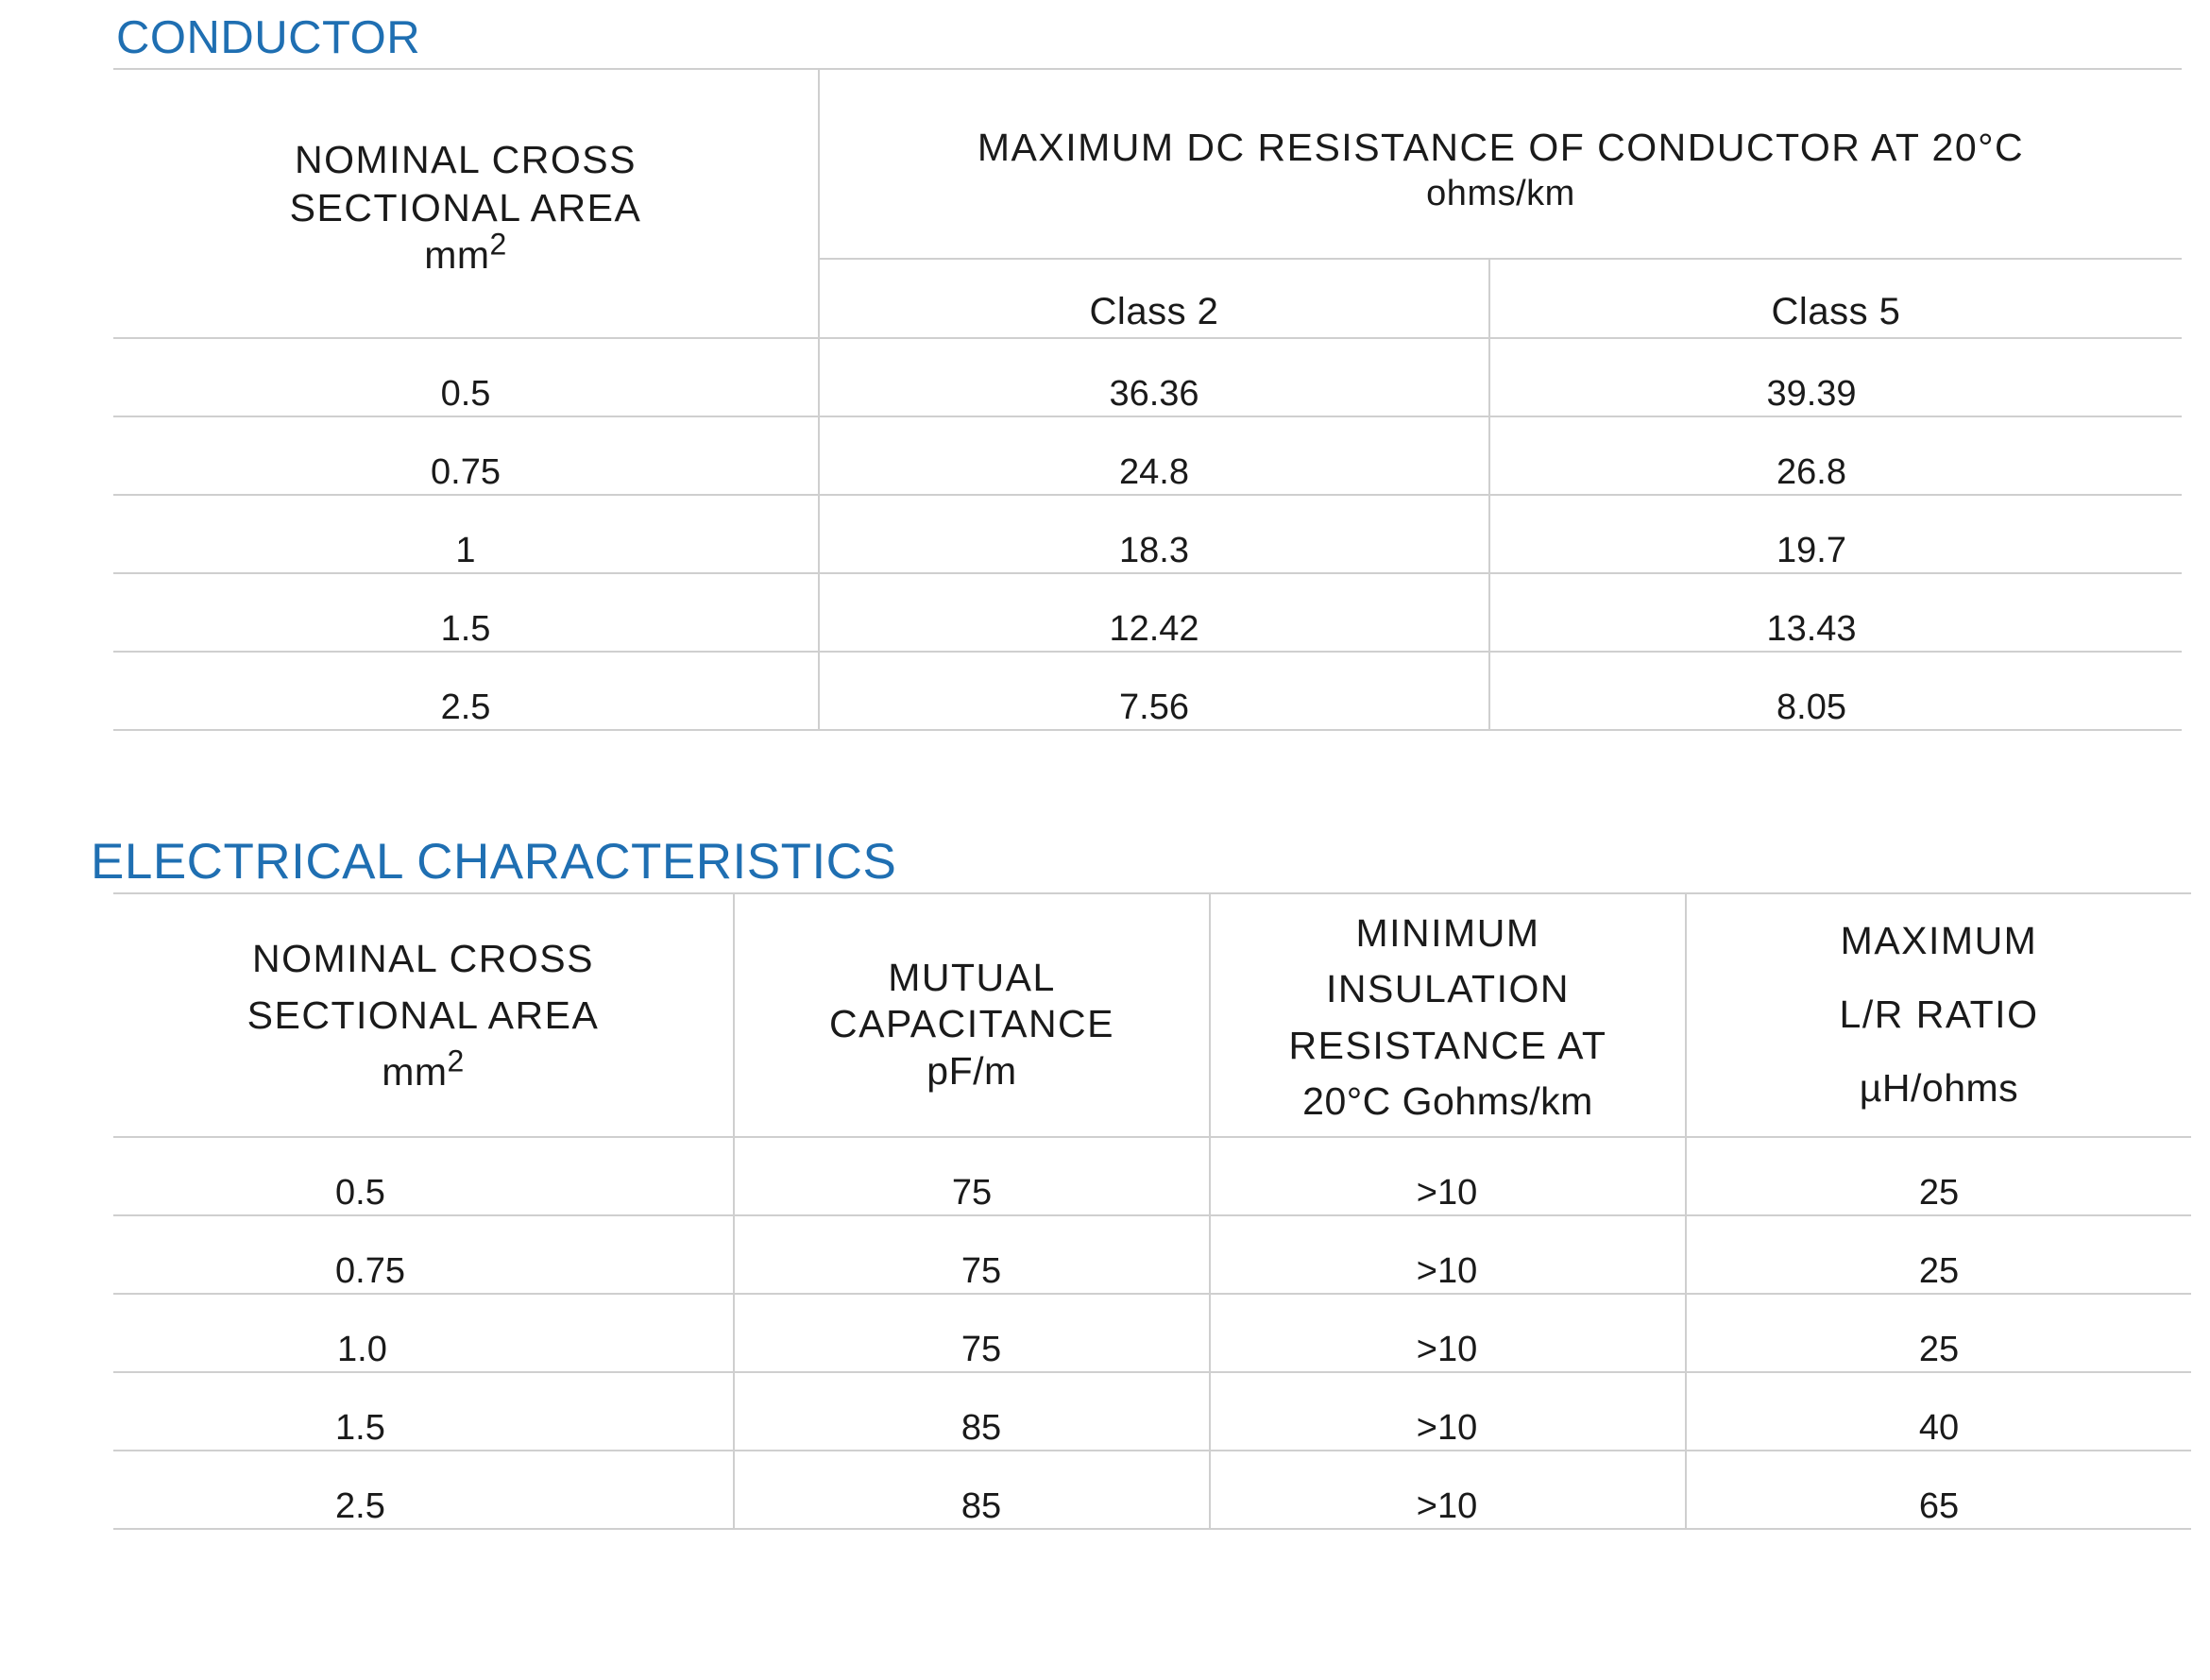 The image size is (2210, 1680). I want to click on class-2-cell: 18.3, so click(1154, 550).